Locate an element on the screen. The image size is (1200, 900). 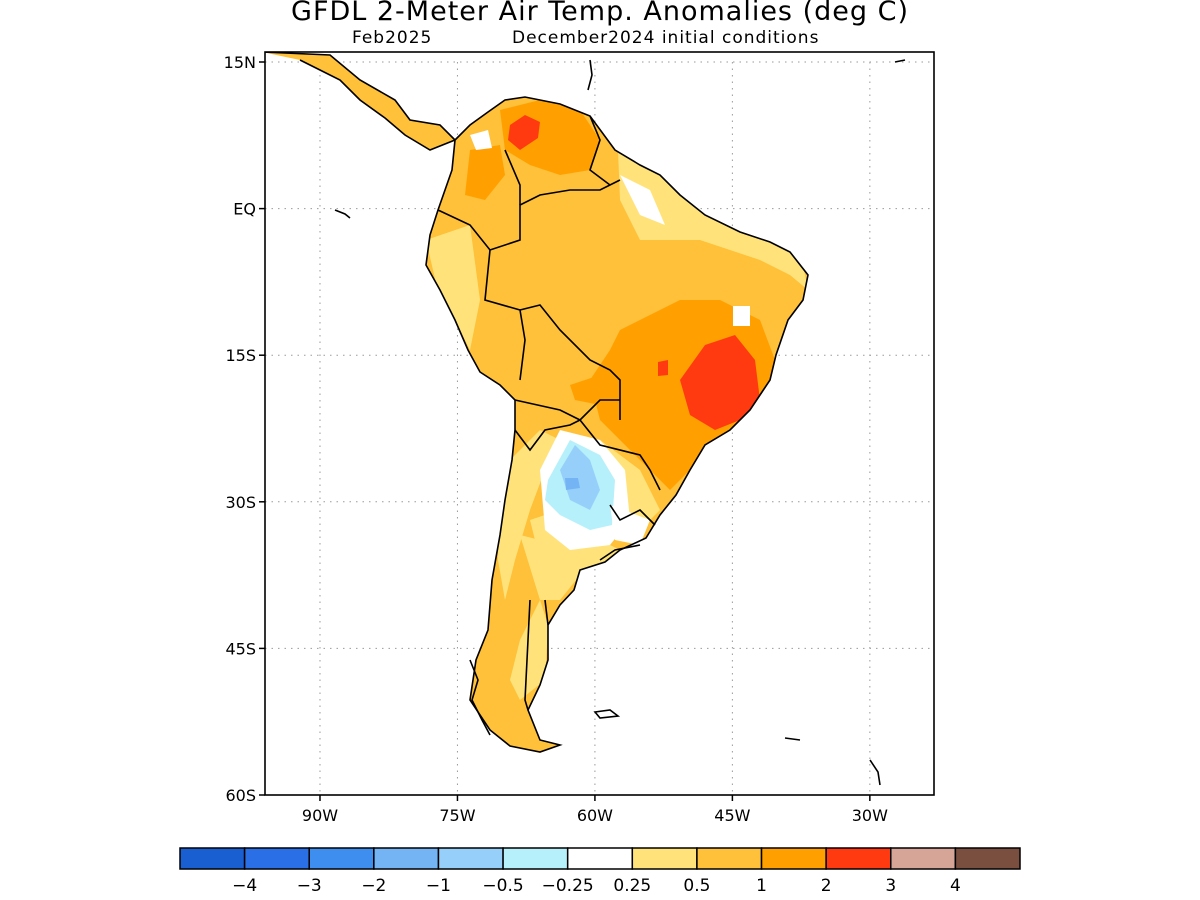
lat-tick-label: EQ is located at coordinates (244, 209).